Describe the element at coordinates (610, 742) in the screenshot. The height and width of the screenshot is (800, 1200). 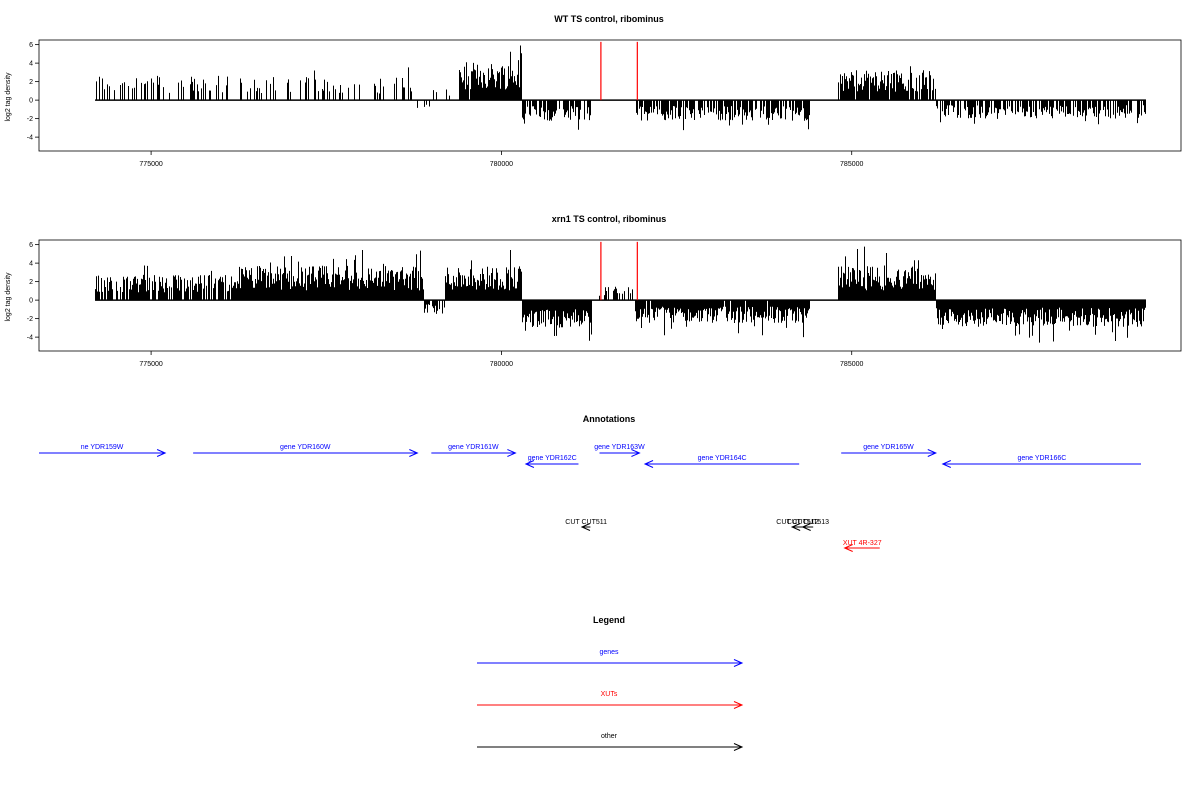
I see `legend-item: other` at that location.